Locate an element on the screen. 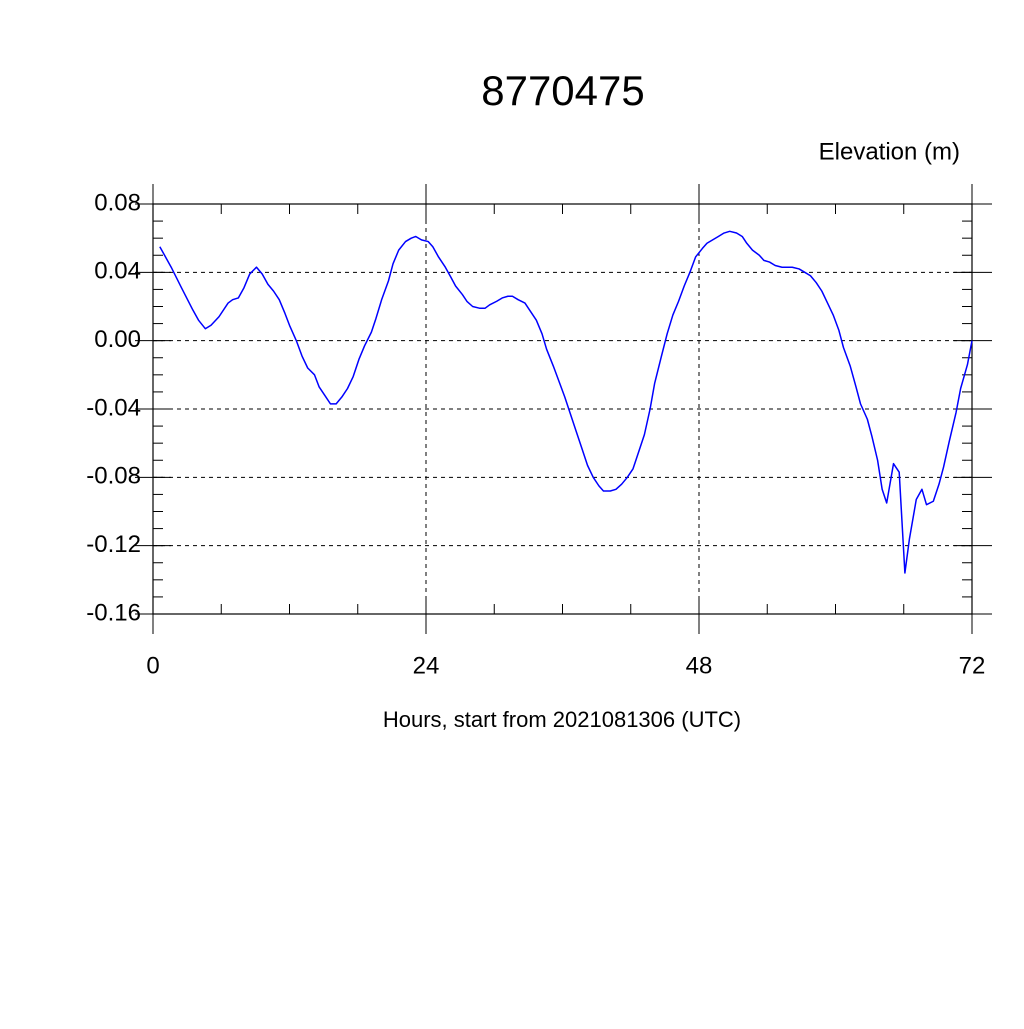  y-tick-label: 0.08 is located at coordinates (117, 202).